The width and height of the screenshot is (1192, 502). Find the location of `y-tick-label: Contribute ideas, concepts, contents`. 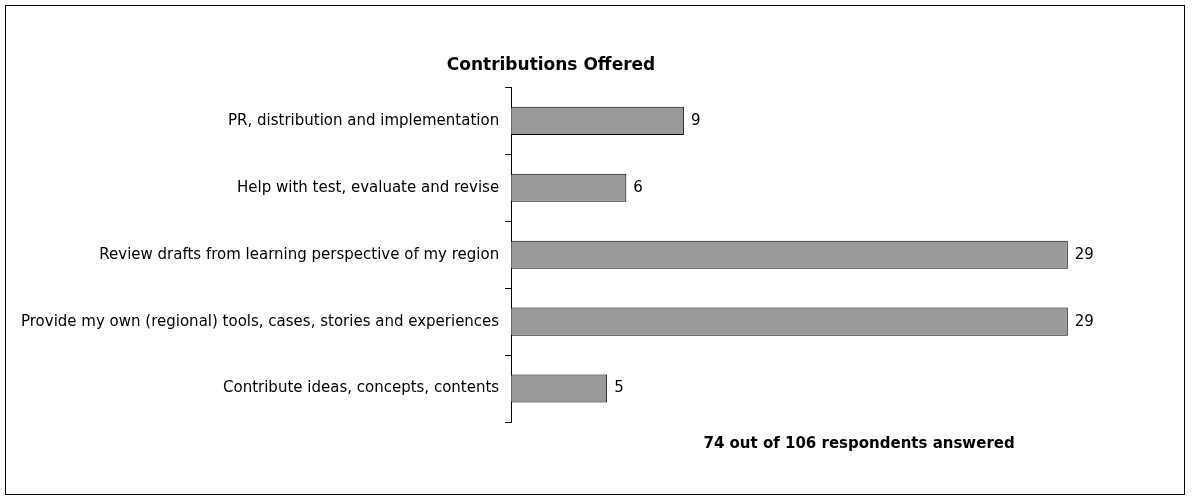

y-tick-label: Contribute ideas, concepts, contents is located at coordinates (361, 387).